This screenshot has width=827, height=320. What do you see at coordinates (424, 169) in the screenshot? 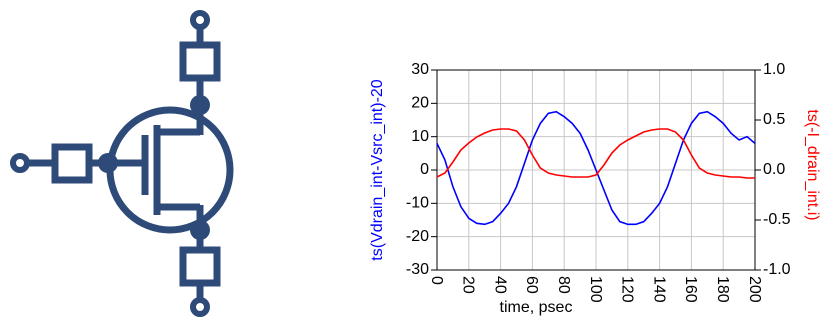
I see `y-tick-label: 0` at bounding box center [424, 169].